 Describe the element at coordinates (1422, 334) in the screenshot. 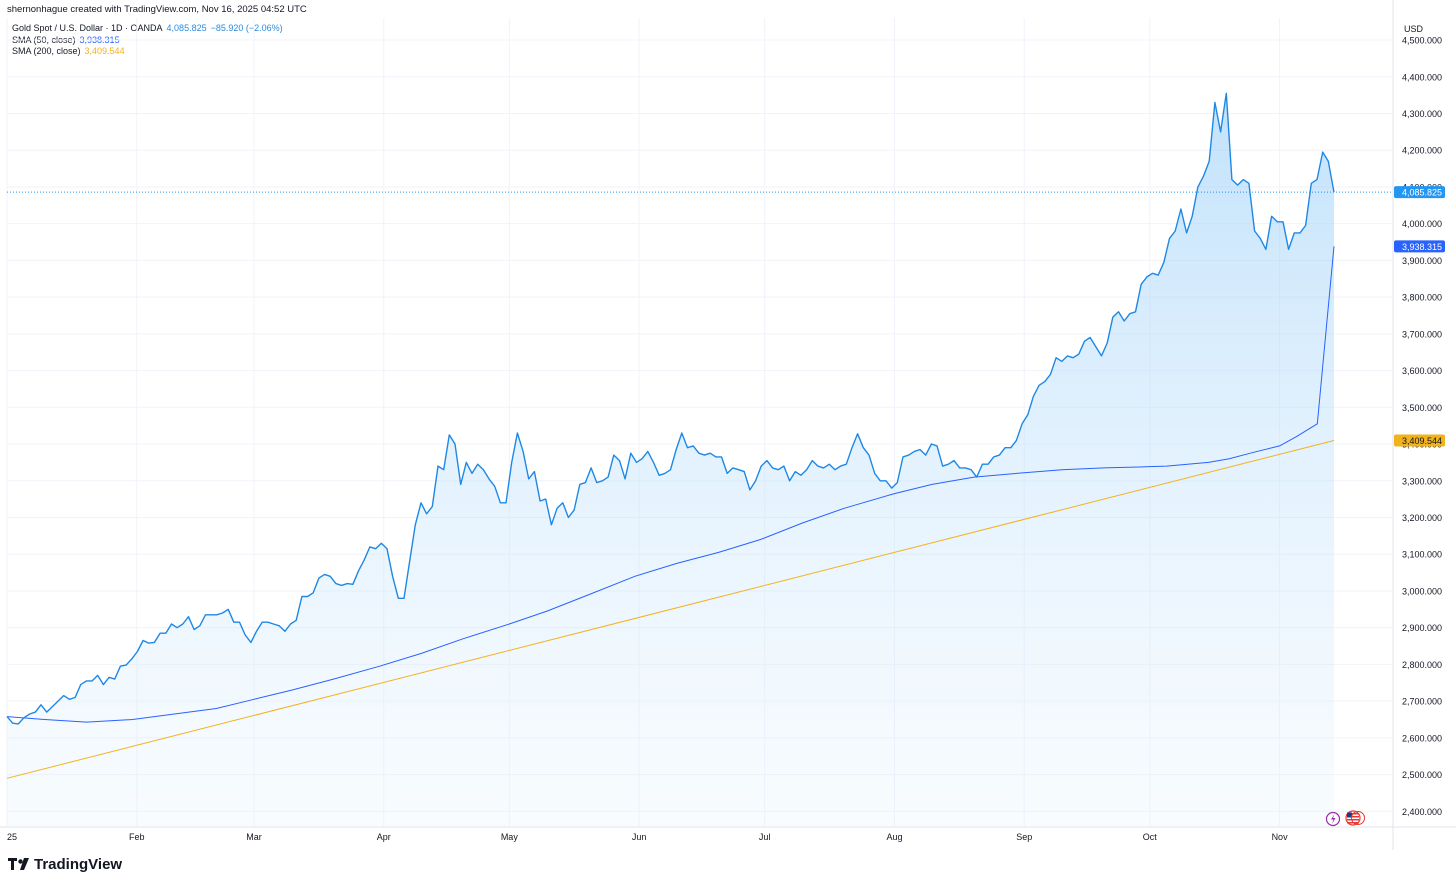

I see `y-tick-label: 3,700.000` at that location.